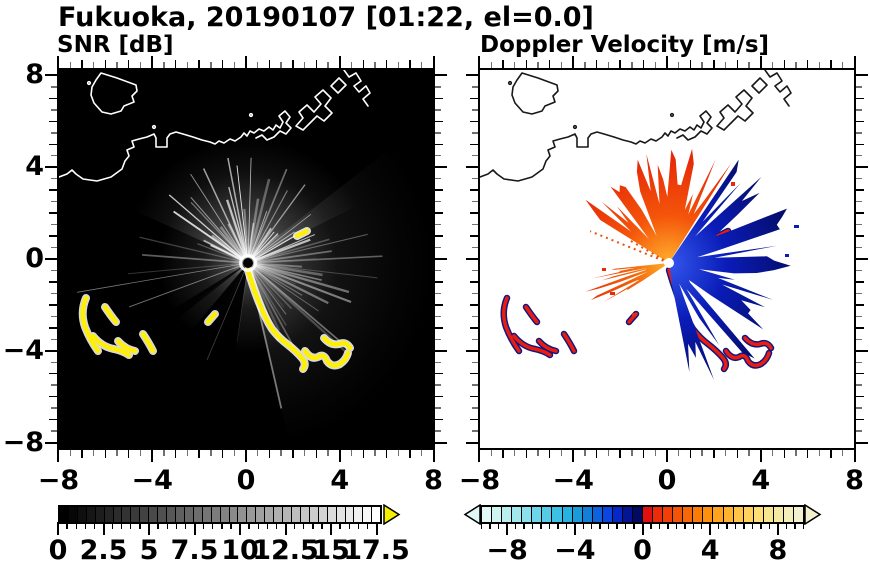 The width and height of the screenshot is (870, 570). What do you see at coordinates (152, 480) in the screenshot?
I see `x-axis-tick-label: −4` at bounding box center [152, 480].